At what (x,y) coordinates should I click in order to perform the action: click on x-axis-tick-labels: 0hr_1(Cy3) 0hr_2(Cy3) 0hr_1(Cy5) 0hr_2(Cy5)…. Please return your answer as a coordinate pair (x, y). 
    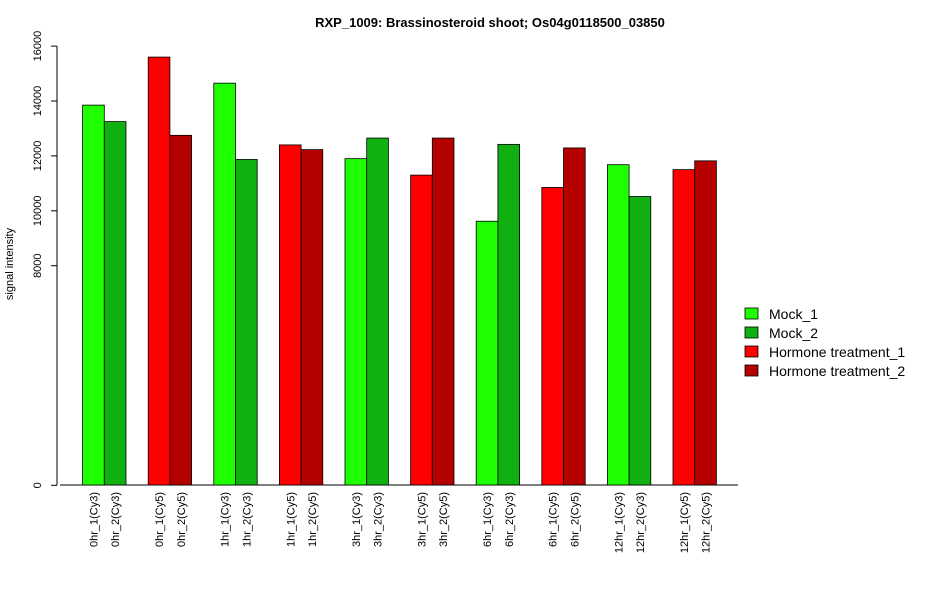
    Looking at the image, I should click on (400, 522).